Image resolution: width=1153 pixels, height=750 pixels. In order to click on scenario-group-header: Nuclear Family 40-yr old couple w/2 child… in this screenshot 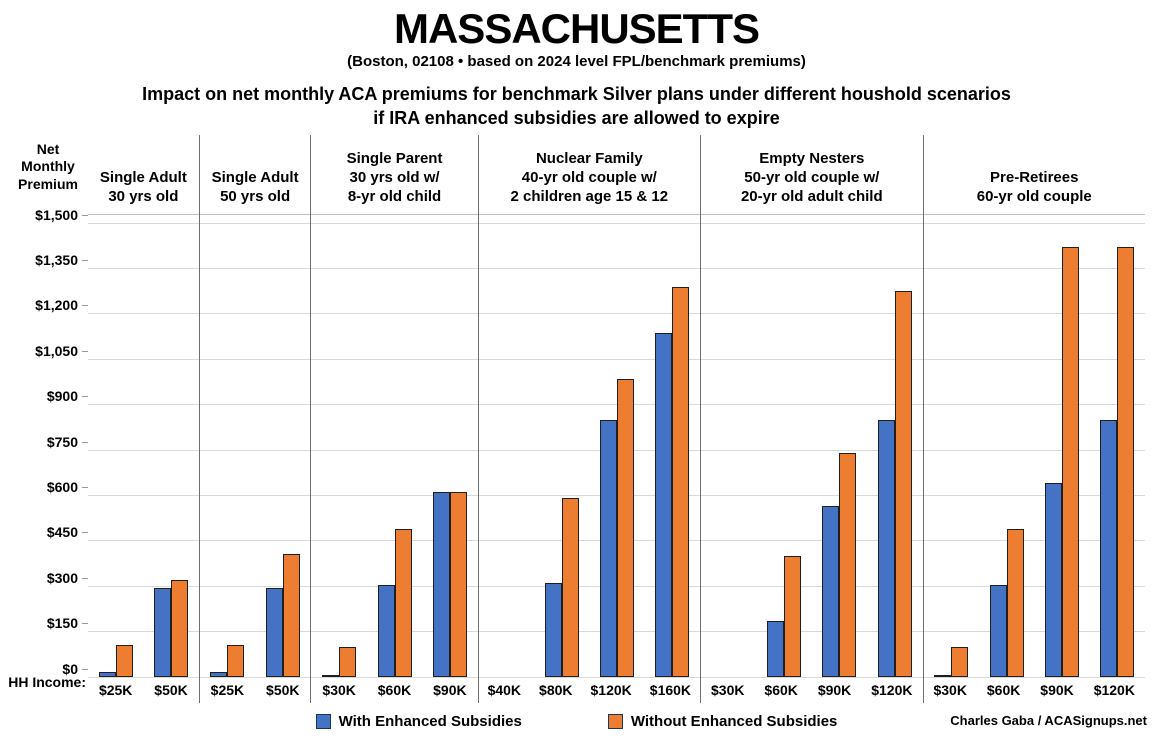, I will do `click(589, 174)`.